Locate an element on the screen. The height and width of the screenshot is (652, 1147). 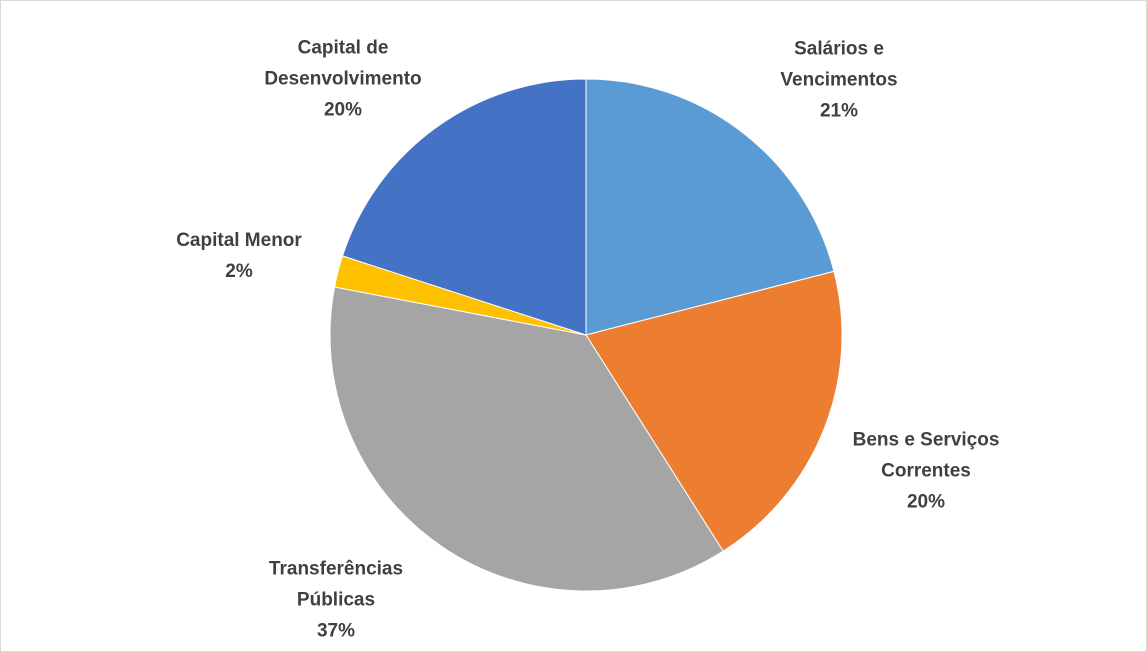
value-label: 21% is located at coordinates (839, 111).